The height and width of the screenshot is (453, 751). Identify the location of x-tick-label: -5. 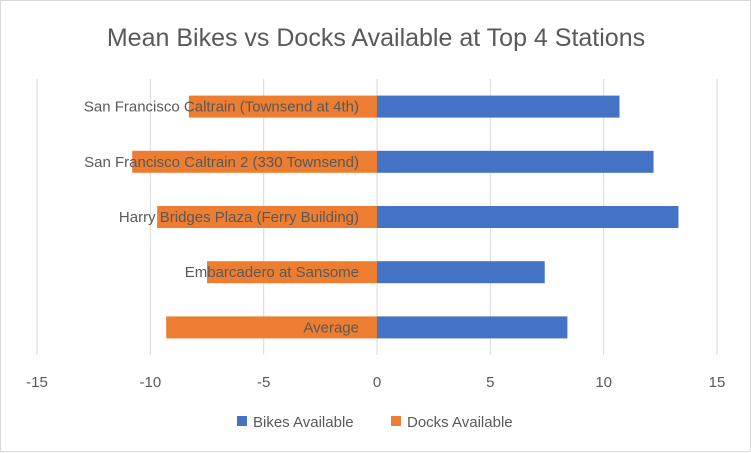
(263, 382).